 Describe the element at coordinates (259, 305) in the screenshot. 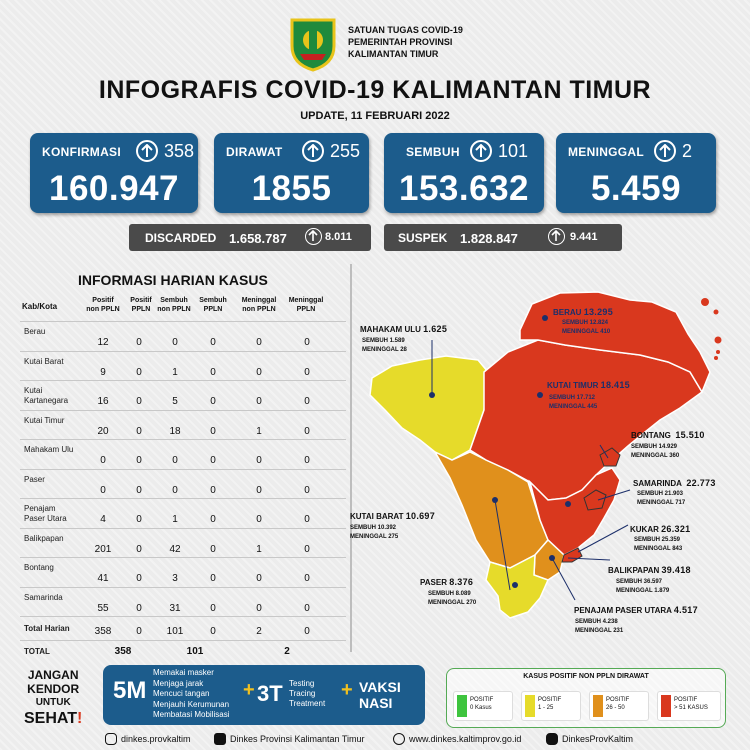

I see `col-header-meninggal-non-ppln: Meninggal non PPLN` at that location.